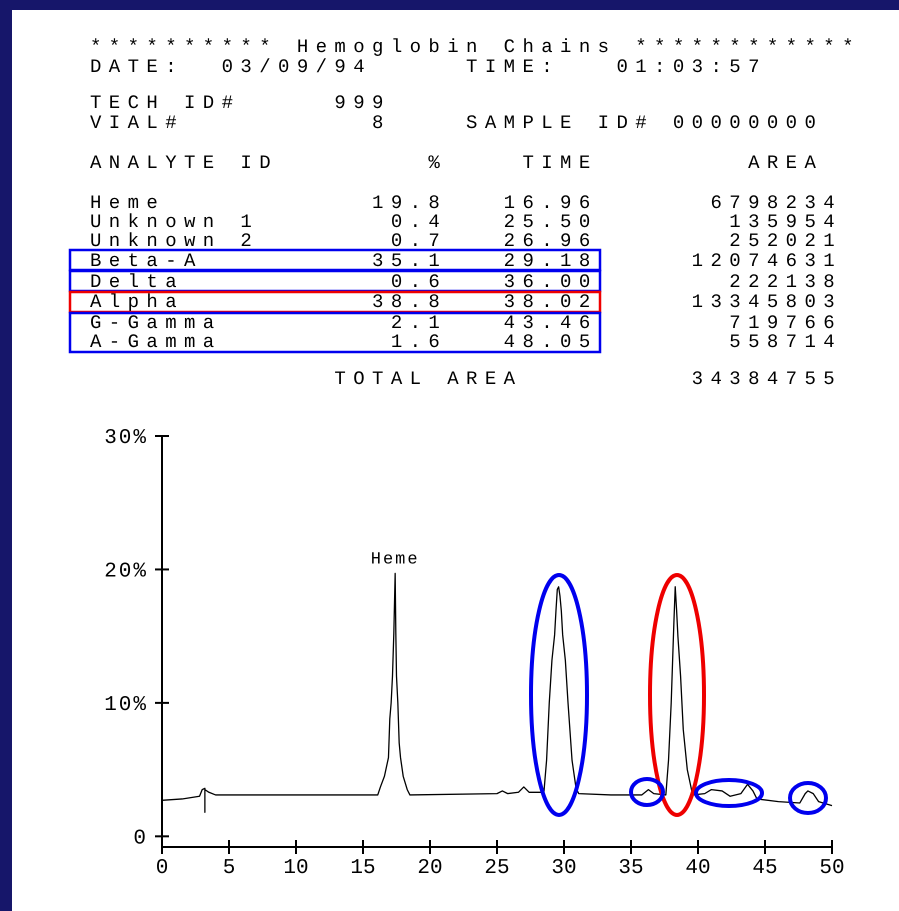  What do you see at coordinates (296, 868) in the screenshot?
I see `x-tick-label: 10` at bounding box center [296, 868].